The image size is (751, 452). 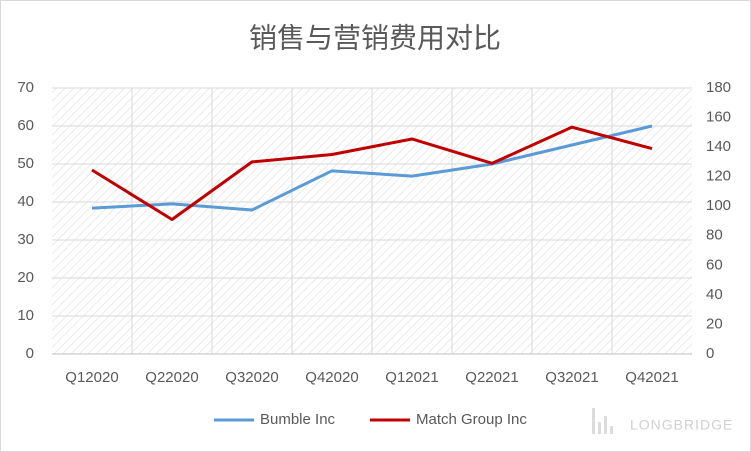 What do you see at coordinates (331, 377) in the screenshot?
I see `x-tick-label: Q42020` at bounding box center [331, 377].